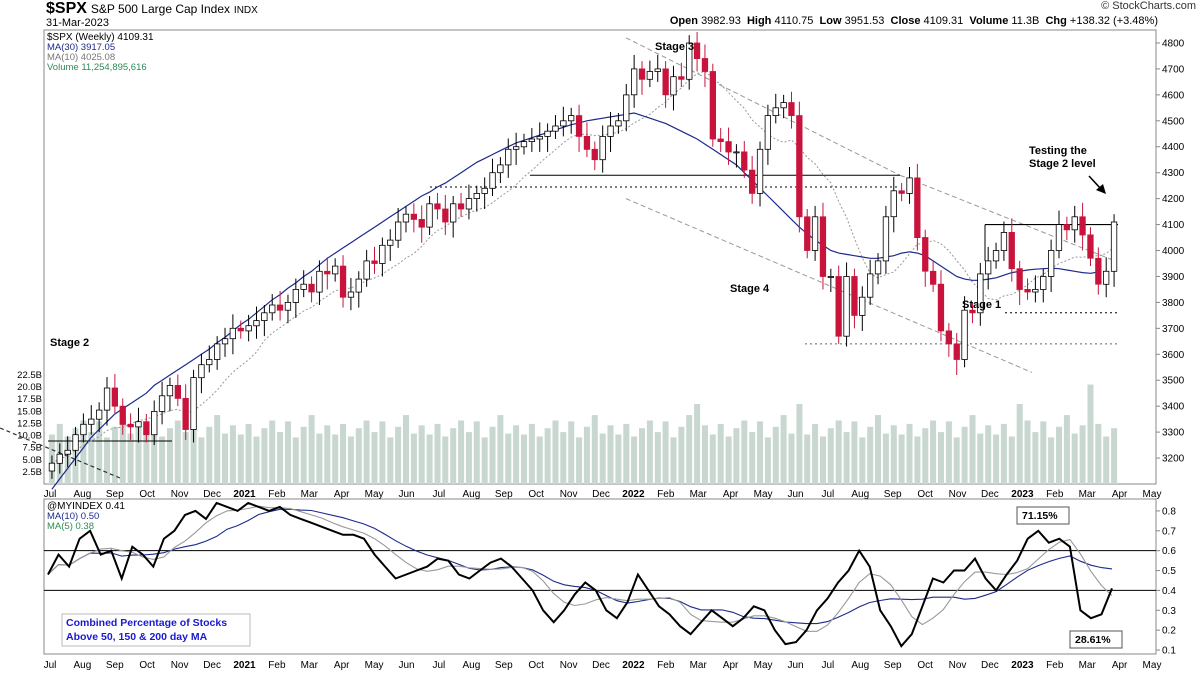 The image size is (1200, 675). Describe the element at coordinates (601, 494) in the screenshot. I see `x-tick-label: Dec` at that location.